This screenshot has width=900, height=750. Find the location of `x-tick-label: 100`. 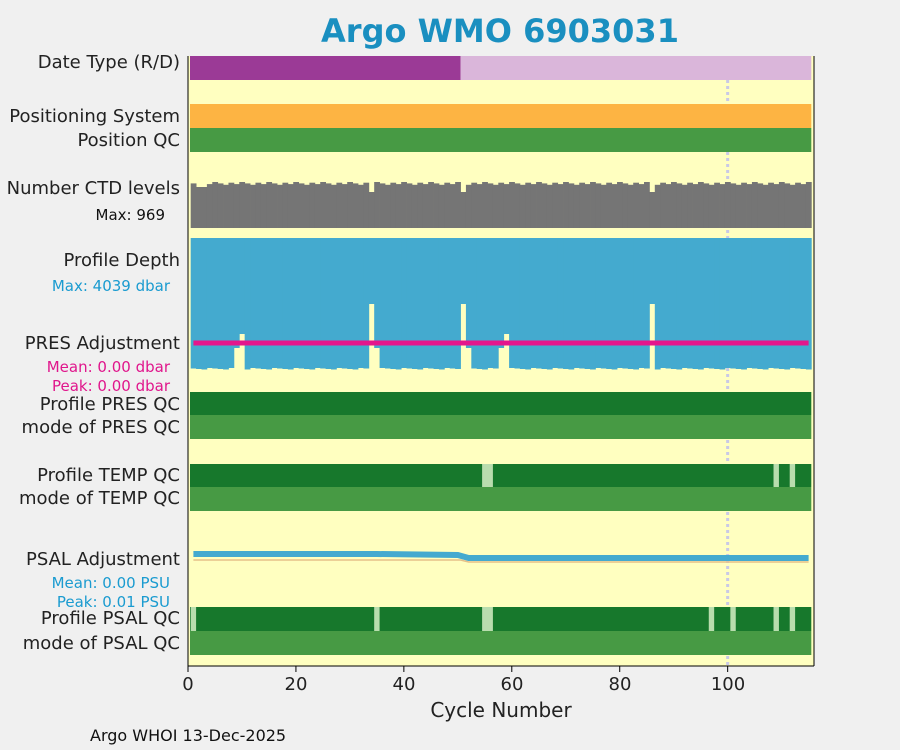

x-tick-label: 100 is located at coordinates (728, 684).